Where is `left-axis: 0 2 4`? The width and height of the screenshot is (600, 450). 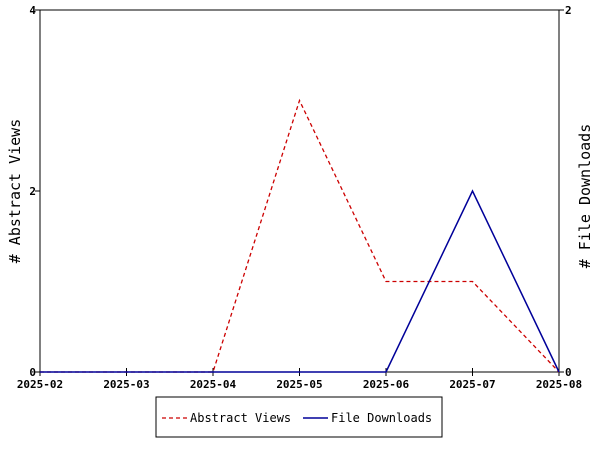 left-axis: 0 2 4 is located at coordinates (34, 191).